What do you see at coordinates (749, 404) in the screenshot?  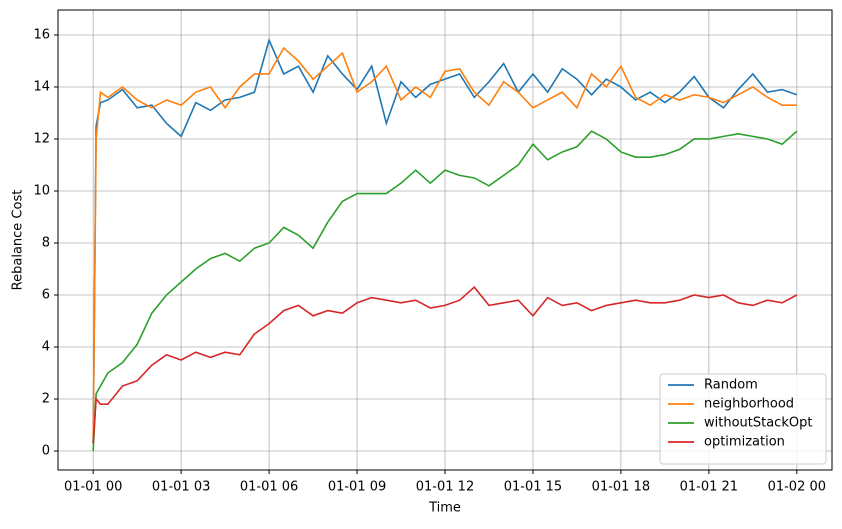 I see `legend-label: neighborhood` at bounding box center [749, 404].